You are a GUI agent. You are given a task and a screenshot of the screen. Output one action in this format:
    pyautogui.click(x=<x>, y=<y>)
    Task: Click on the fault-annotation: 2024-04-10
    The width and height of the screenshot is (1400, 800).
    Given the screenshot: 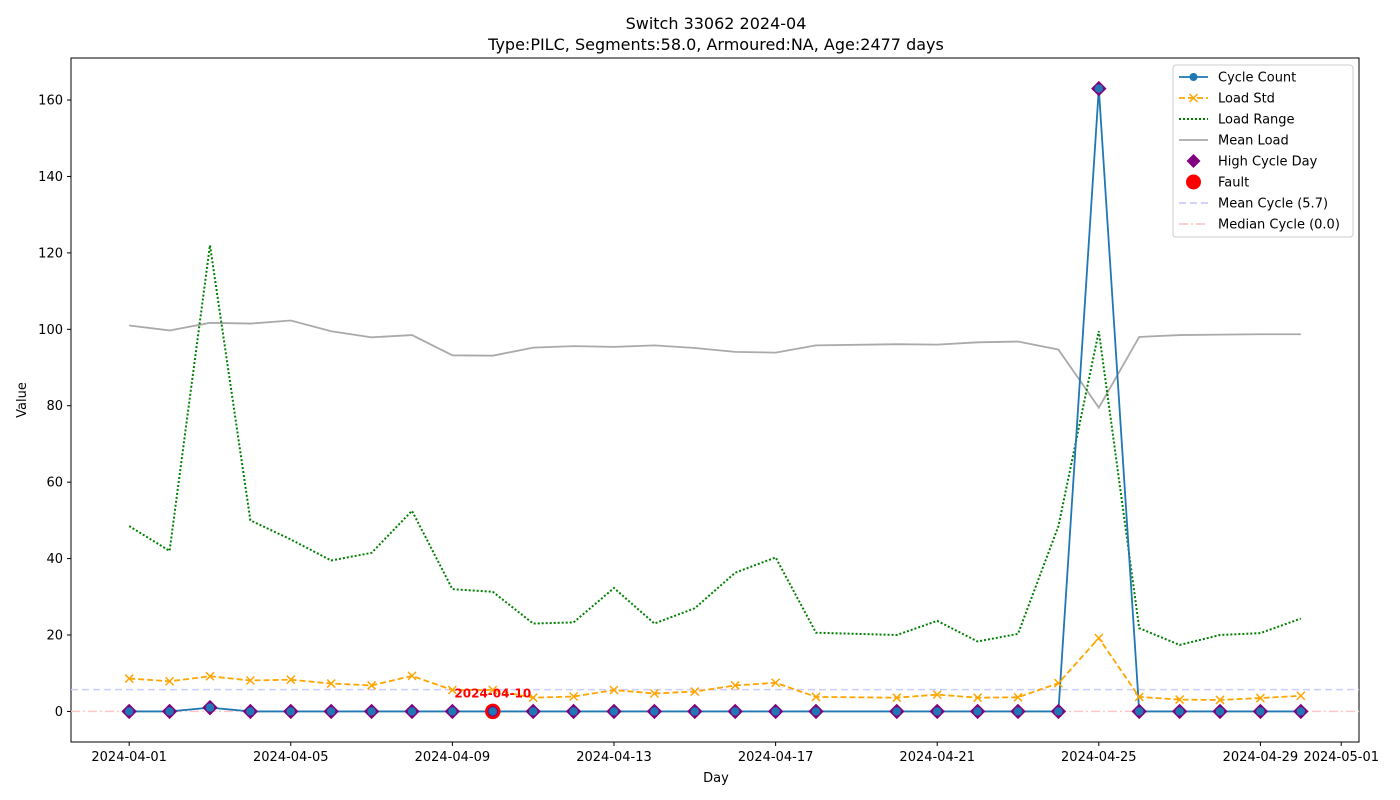 What is the action you would take?
    pyautogui.click(x=492, y=693)
    